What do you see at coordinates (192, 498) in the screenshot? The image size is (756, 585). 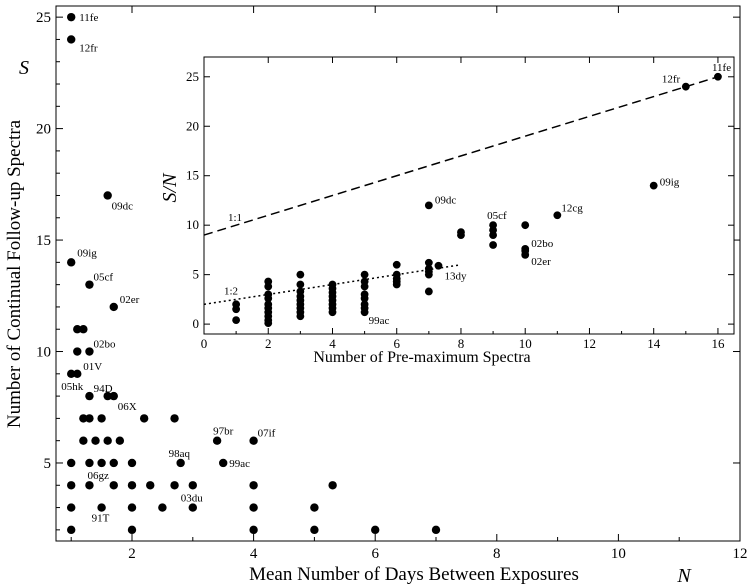 I see `point-label: 03du` at bounding box center [192, 498].